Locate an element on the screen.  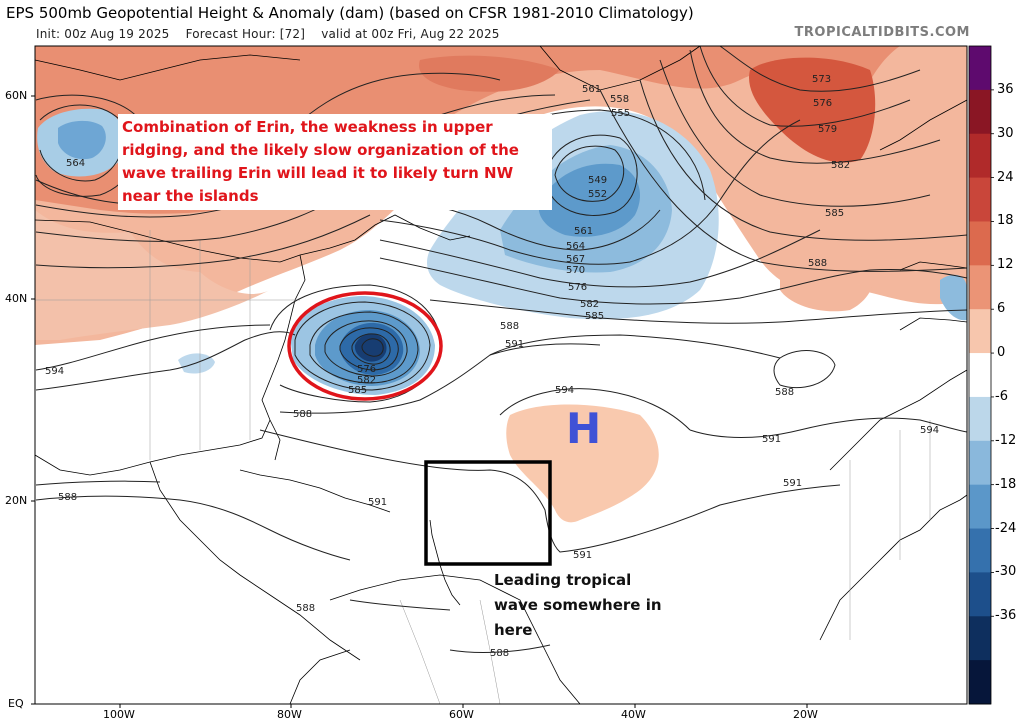
colorbar-label: -18 is located at coordinates (1006, 484).